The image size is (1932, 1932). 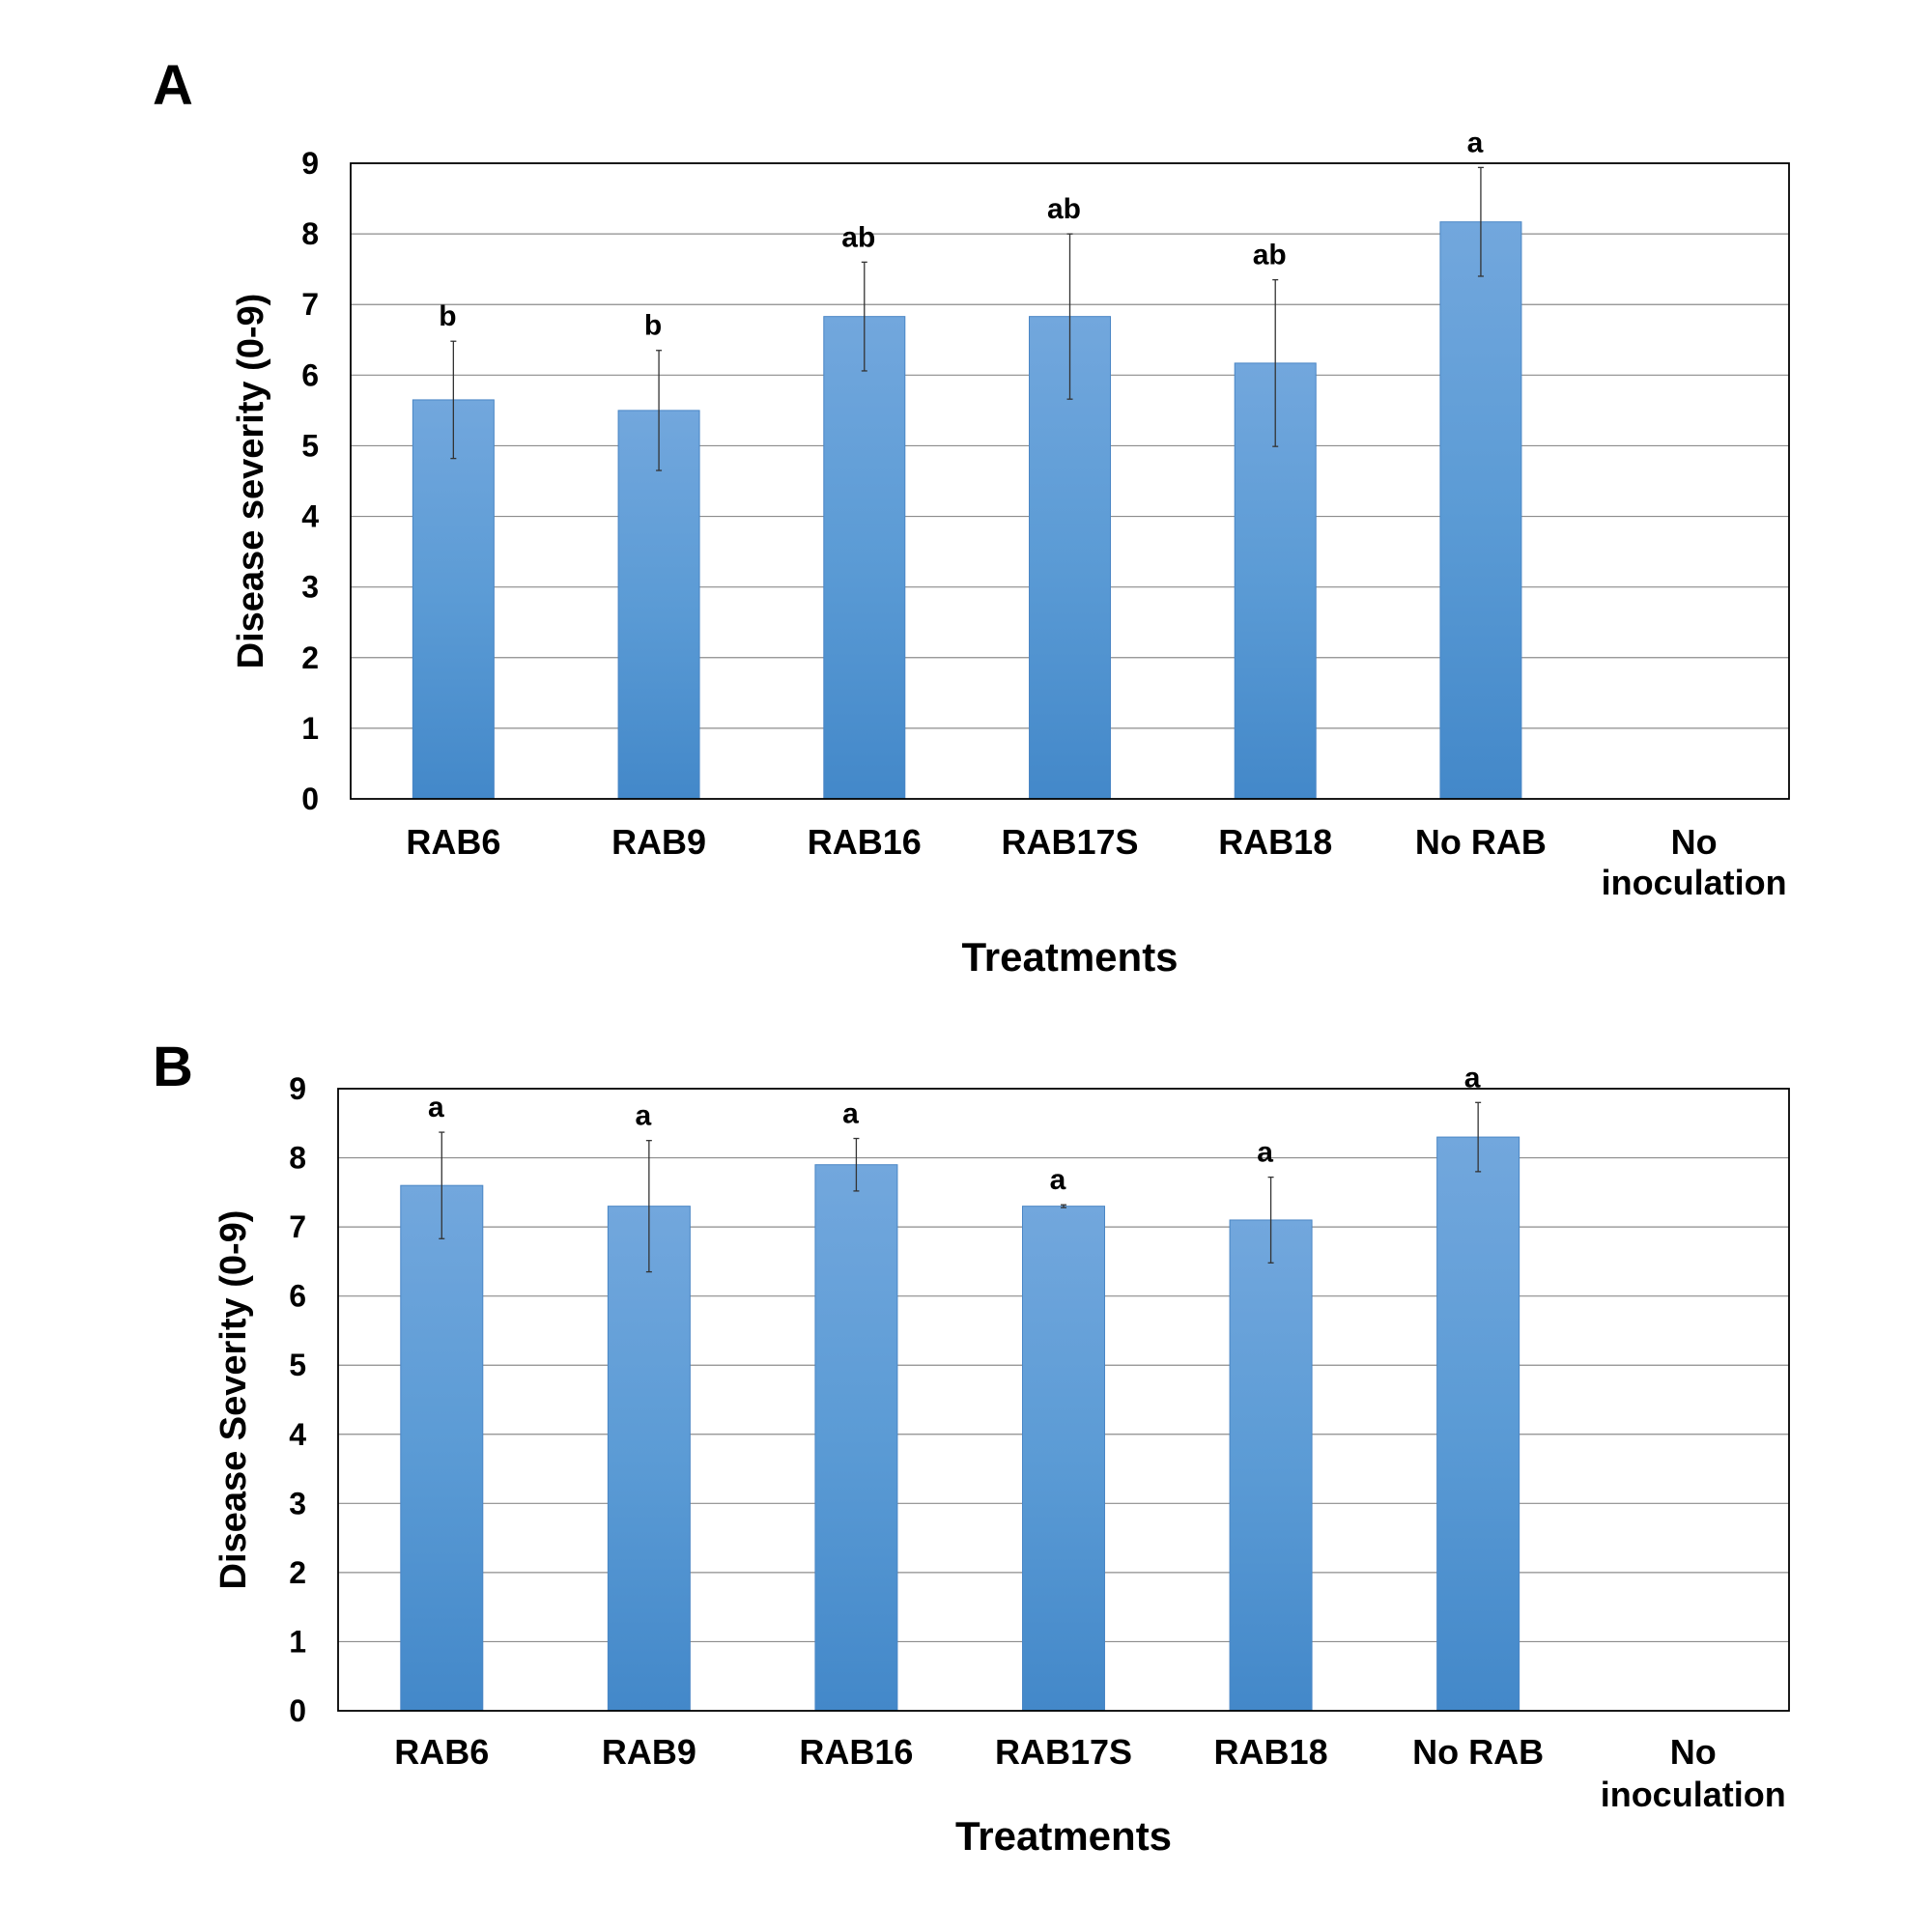 I want to click on y-axis-title: Disease severity (0-9), so click(x=251, y=481).